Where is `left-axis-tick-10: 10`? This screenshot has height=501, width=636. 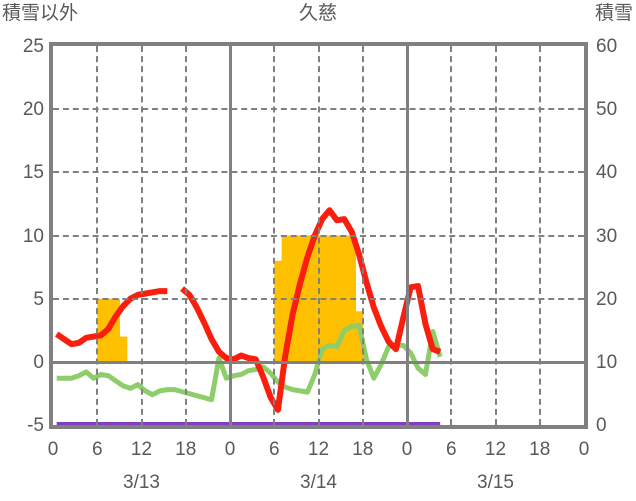 left-axis-tick-10: 10 is located at coordinates (33, 236).